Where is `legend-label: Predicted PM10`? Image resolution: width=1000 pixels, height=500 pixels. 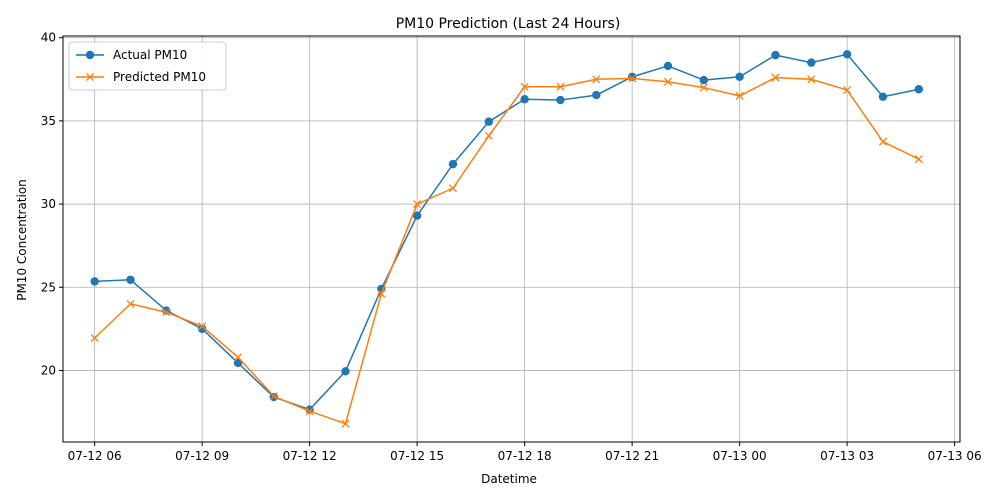
legend-label: Predicted PM10 is located at coordinates (159, 77).